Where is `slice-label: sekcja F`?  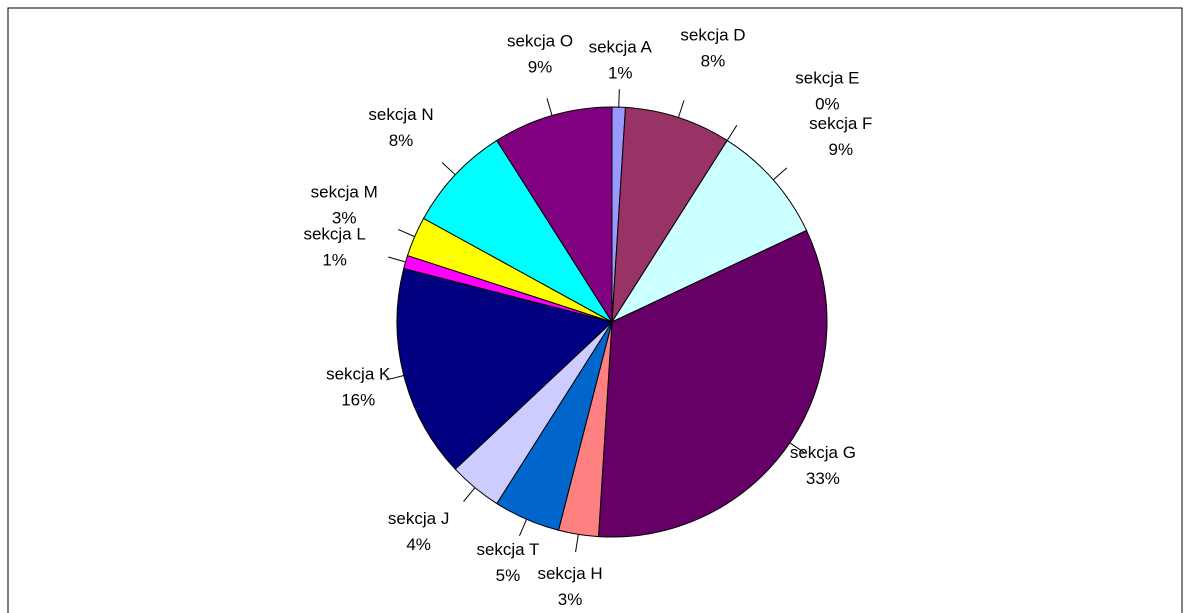
slice-label: sekcja F is located at coordinates (840, 123).